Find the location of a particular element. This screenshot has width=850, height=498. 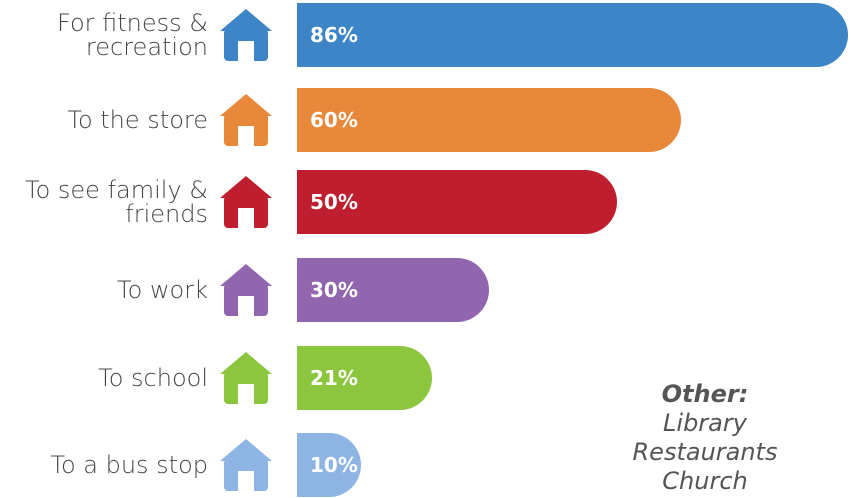

category-label: For fitness & recreation is located at coordinates (132, 35).